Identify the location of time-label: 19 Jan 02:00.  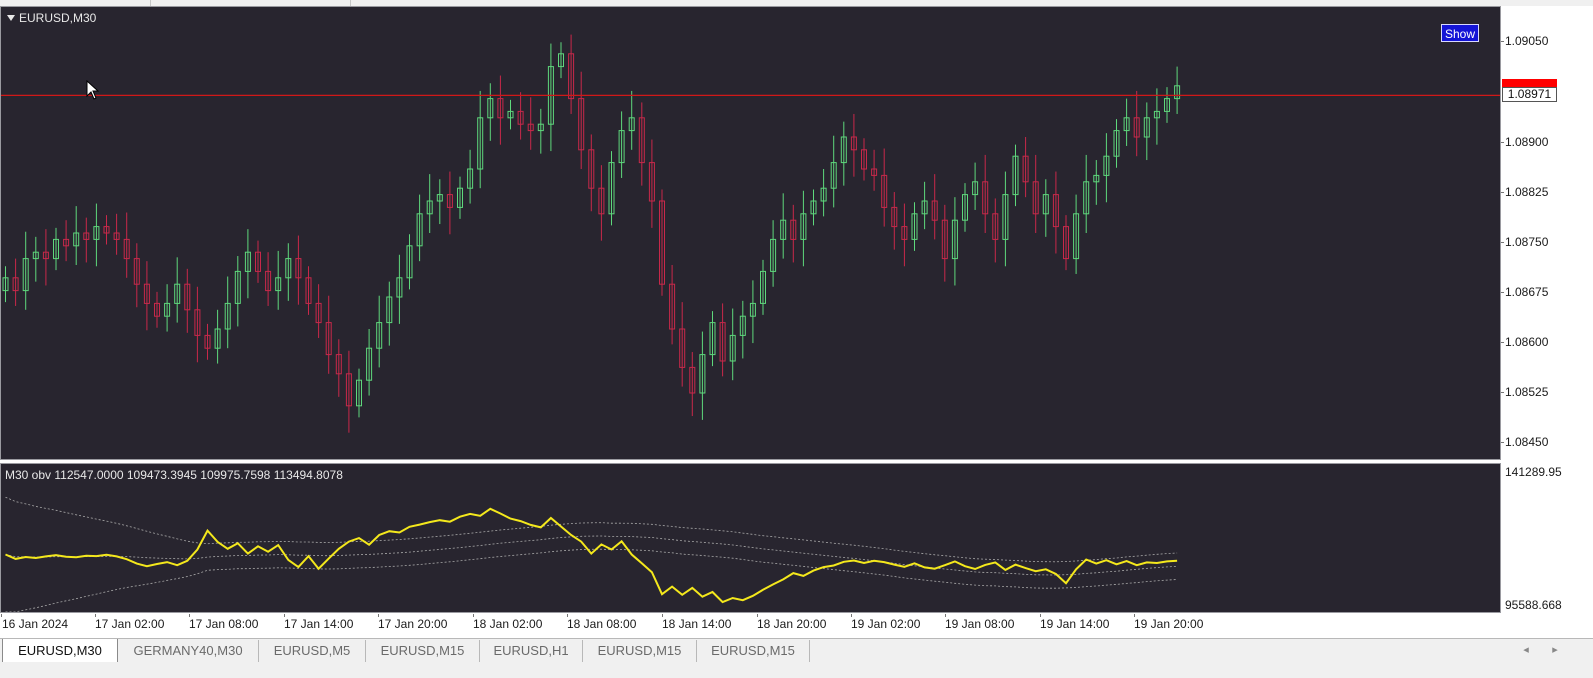
(886, 624).